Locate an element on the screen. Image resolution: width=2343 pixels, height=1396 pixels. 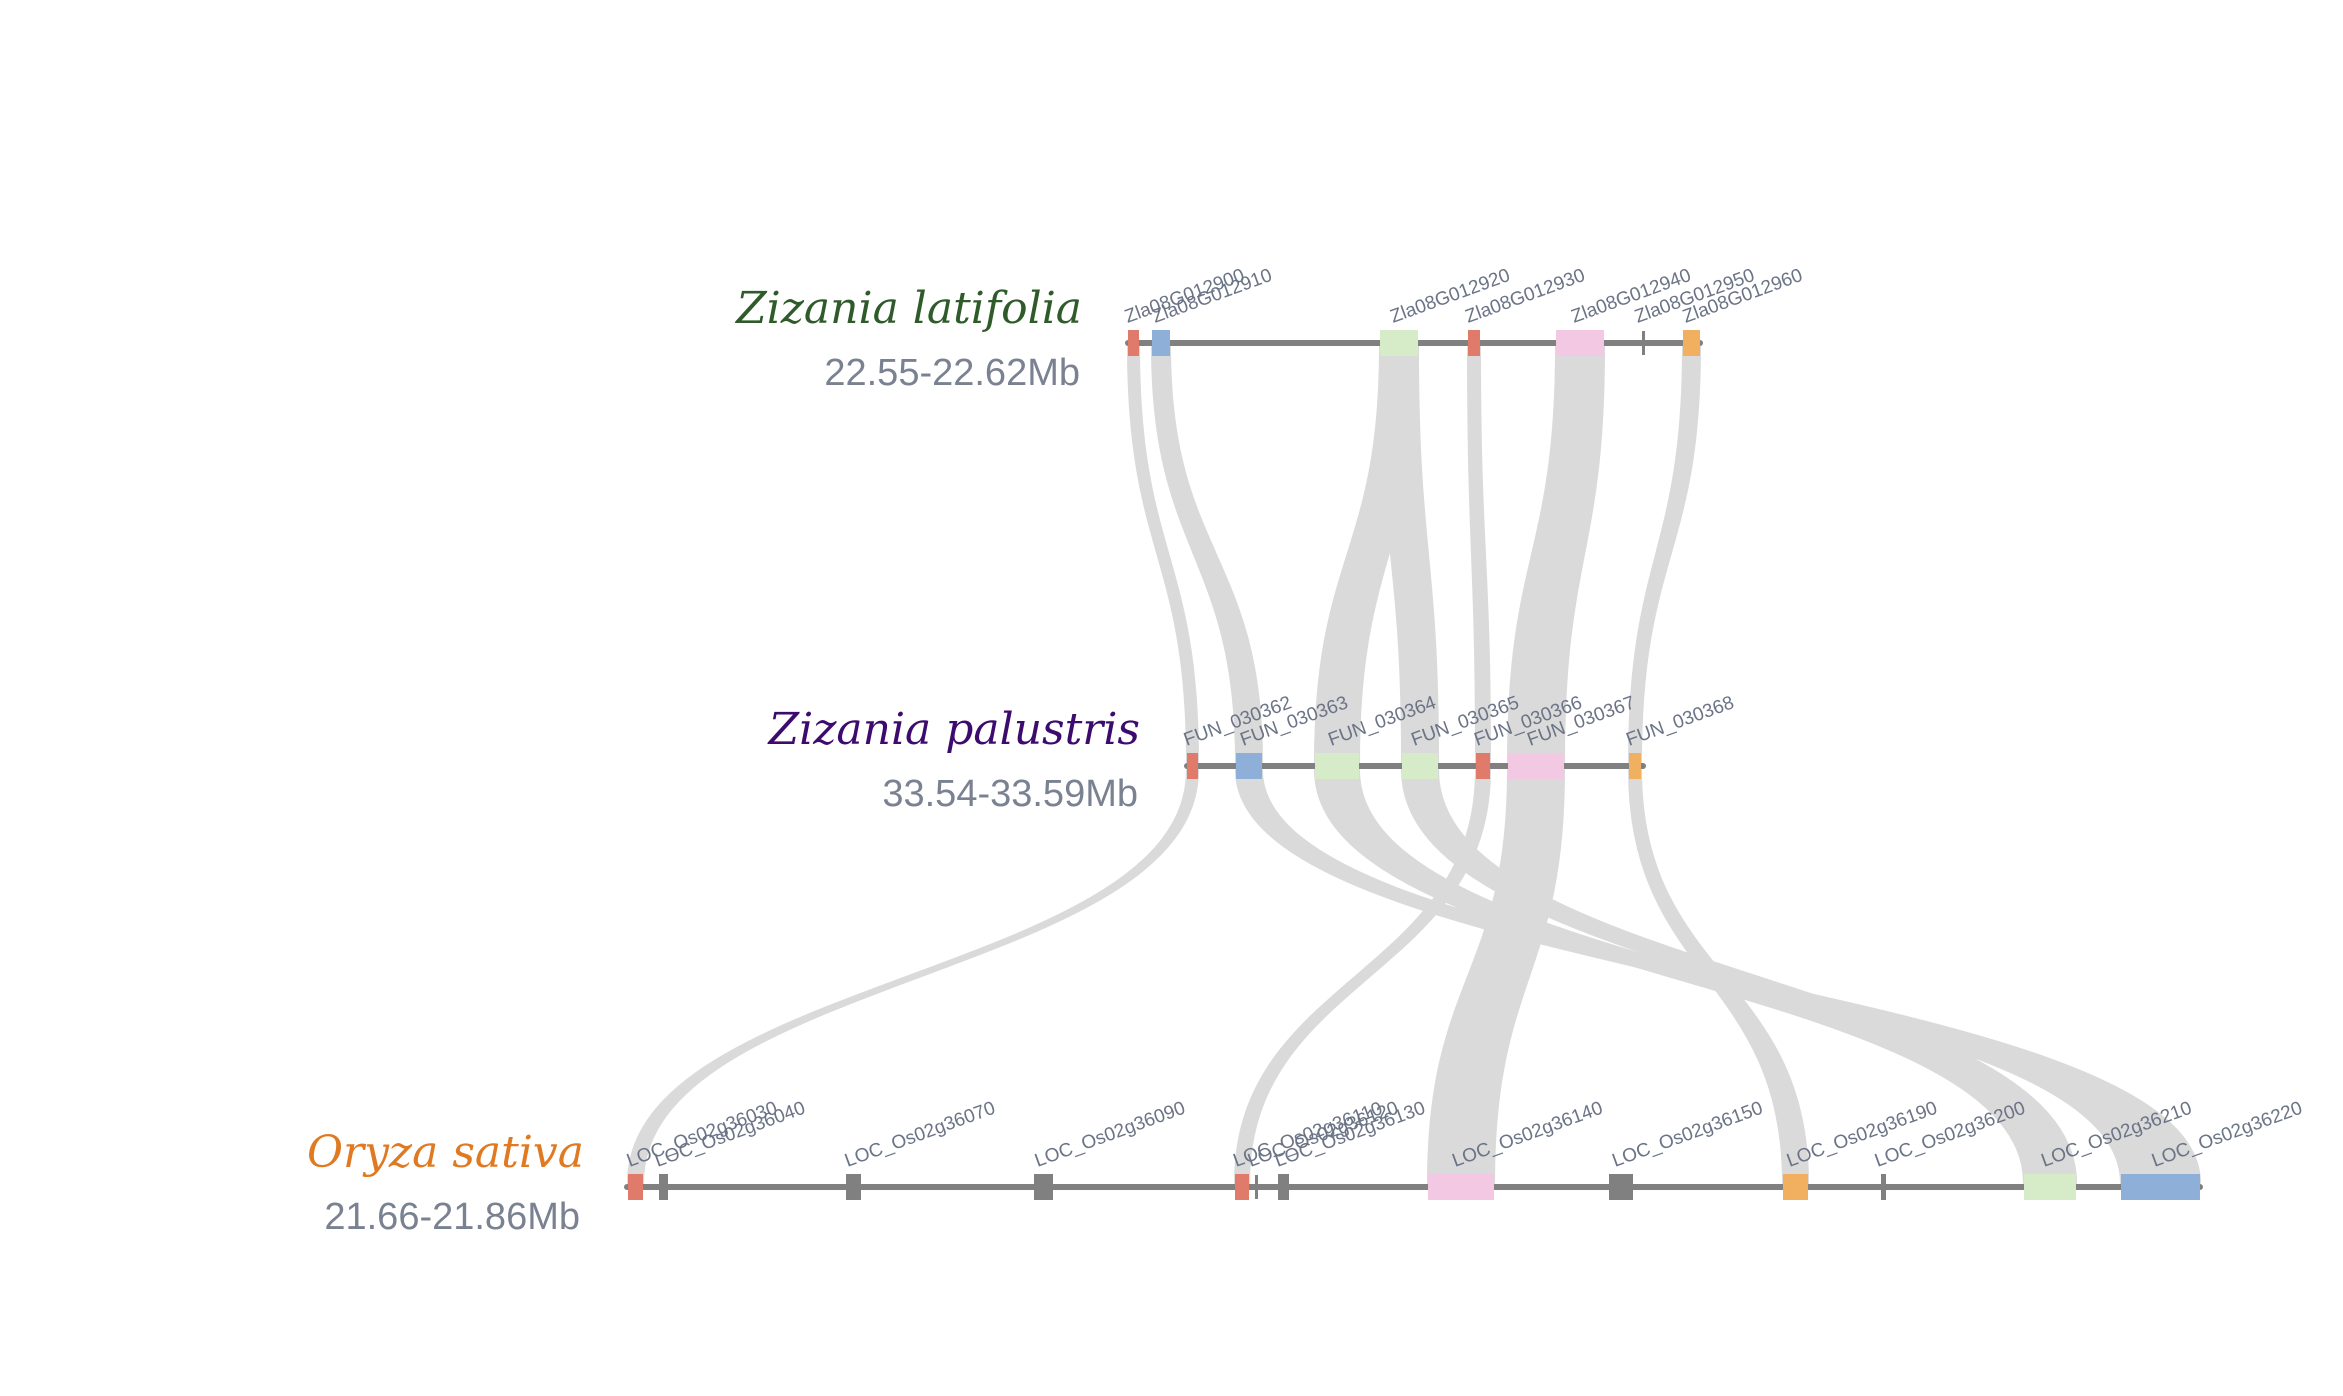
gene-label-loc-os02g36150: LOC_Os02g36150 is located at coordinates (1688, 1135).